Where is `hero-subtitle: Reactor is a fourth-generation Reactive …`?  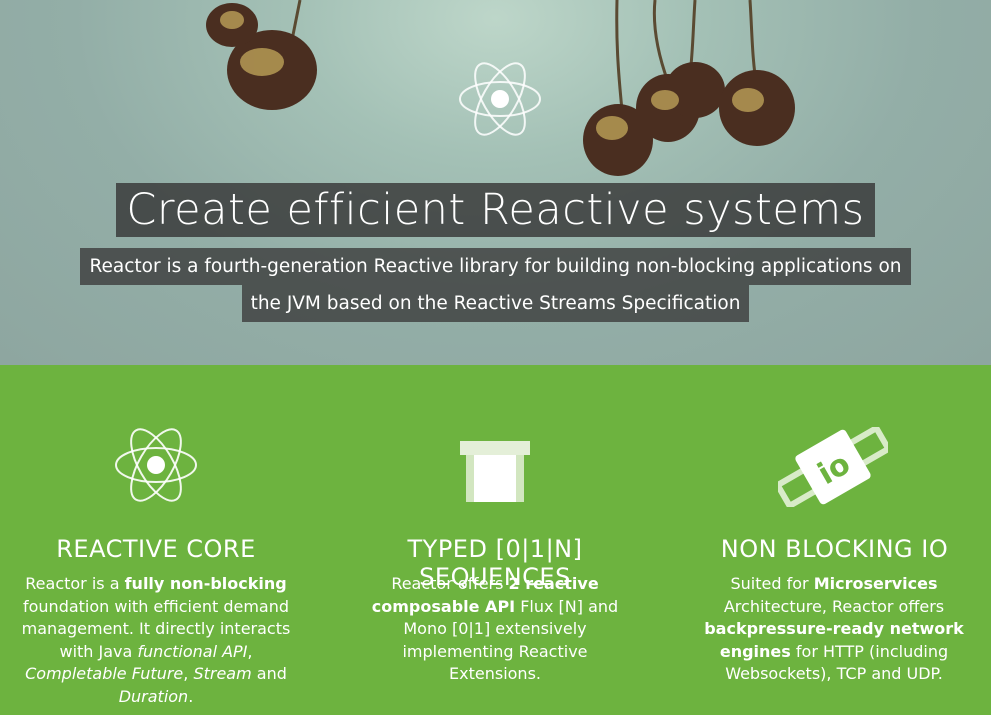 hero-subtitle: Reactor is a fourth-generation Reactive … is located at coordinates (495, 285).